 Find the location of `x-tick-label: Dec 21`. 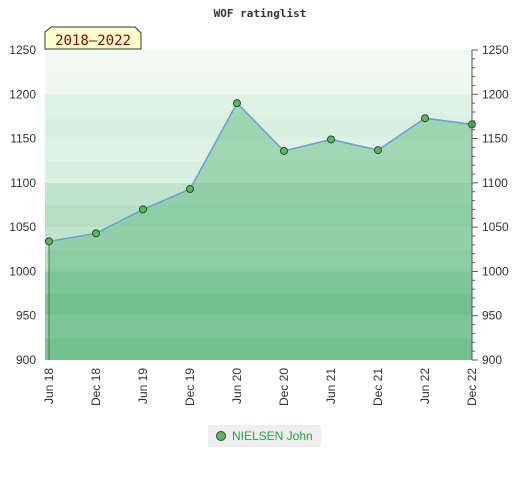

x-tick-label: Dec 21 is located at coordinates (378, 387).